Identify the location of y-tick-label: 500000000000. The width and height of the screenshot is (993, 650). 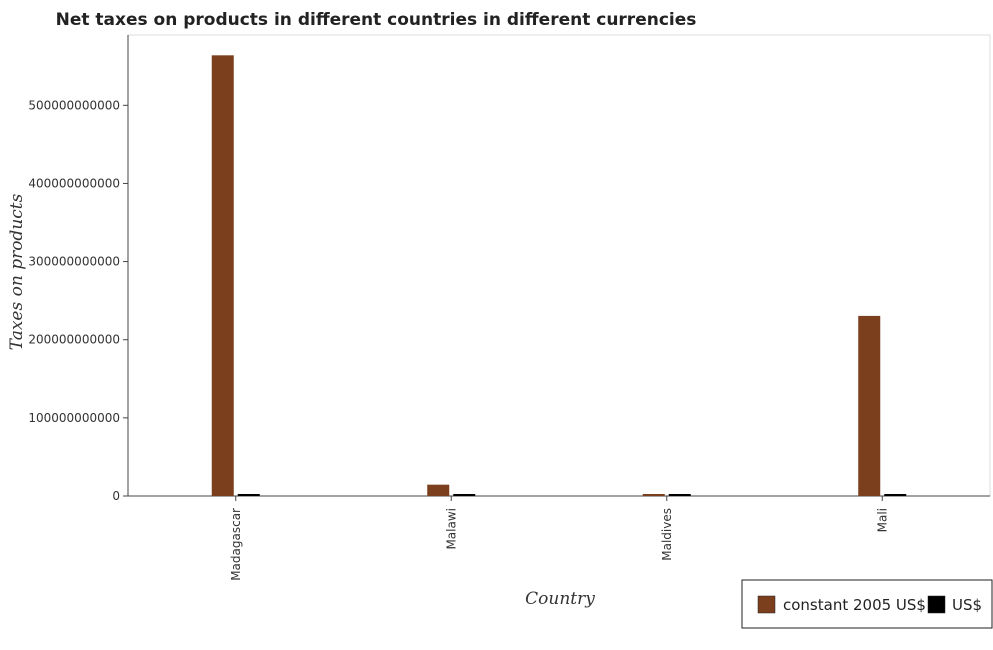
(74, 105).